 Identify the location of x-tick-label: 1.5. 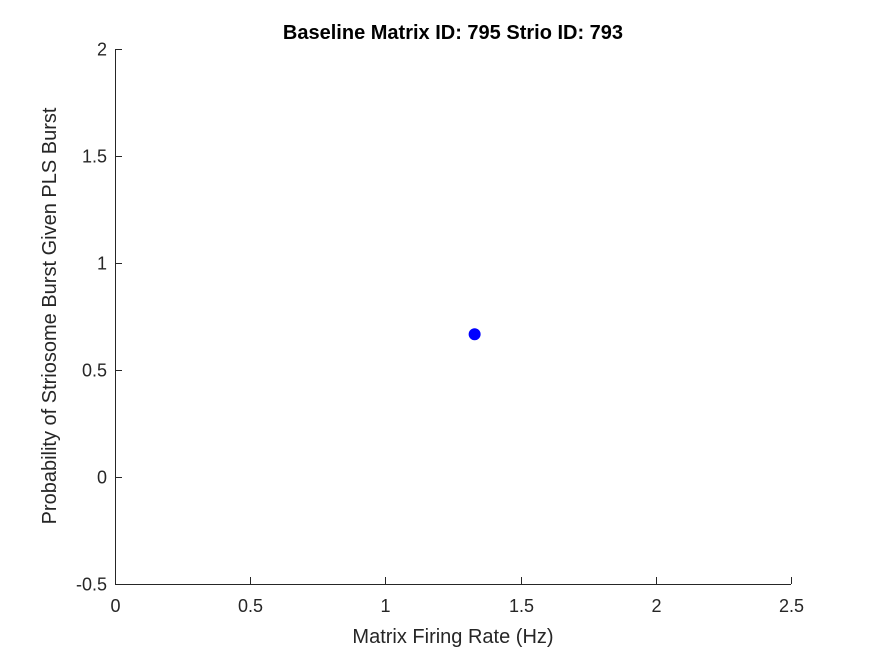
(521, 606).